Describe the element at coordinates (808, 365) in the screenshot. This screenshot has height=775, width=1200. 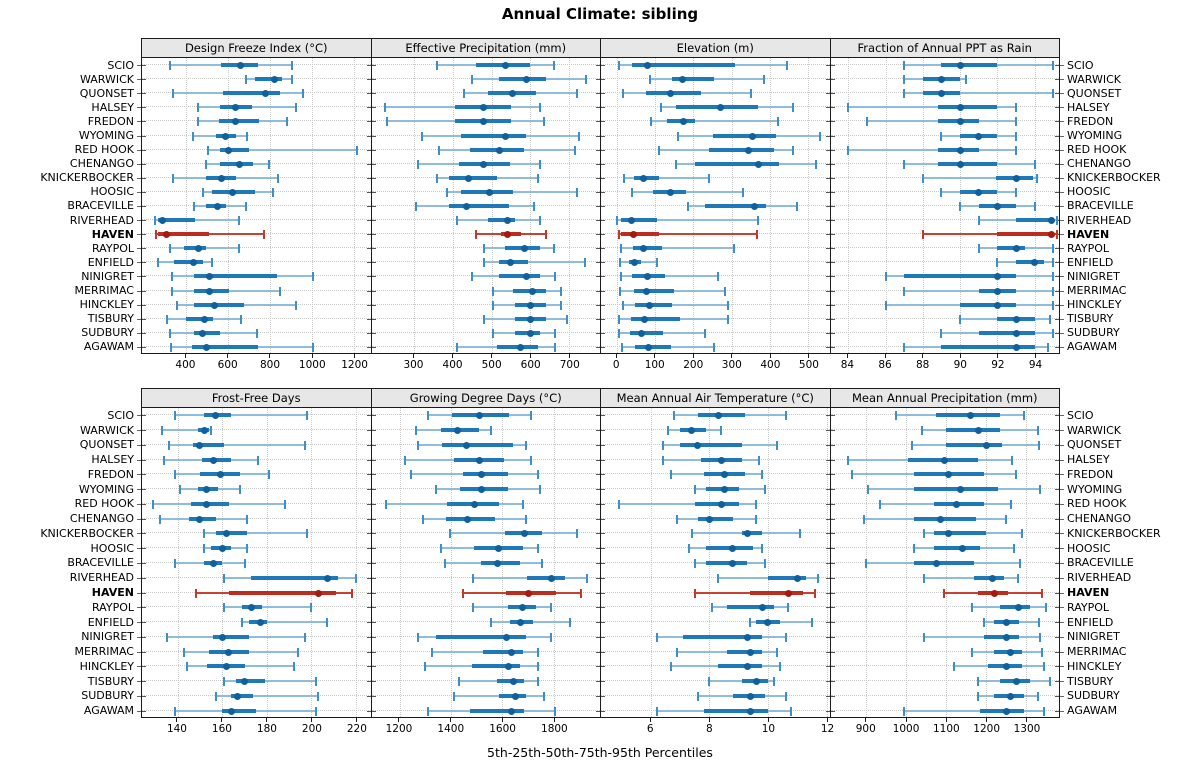
I see `axis-tick-label: 500` at that location.